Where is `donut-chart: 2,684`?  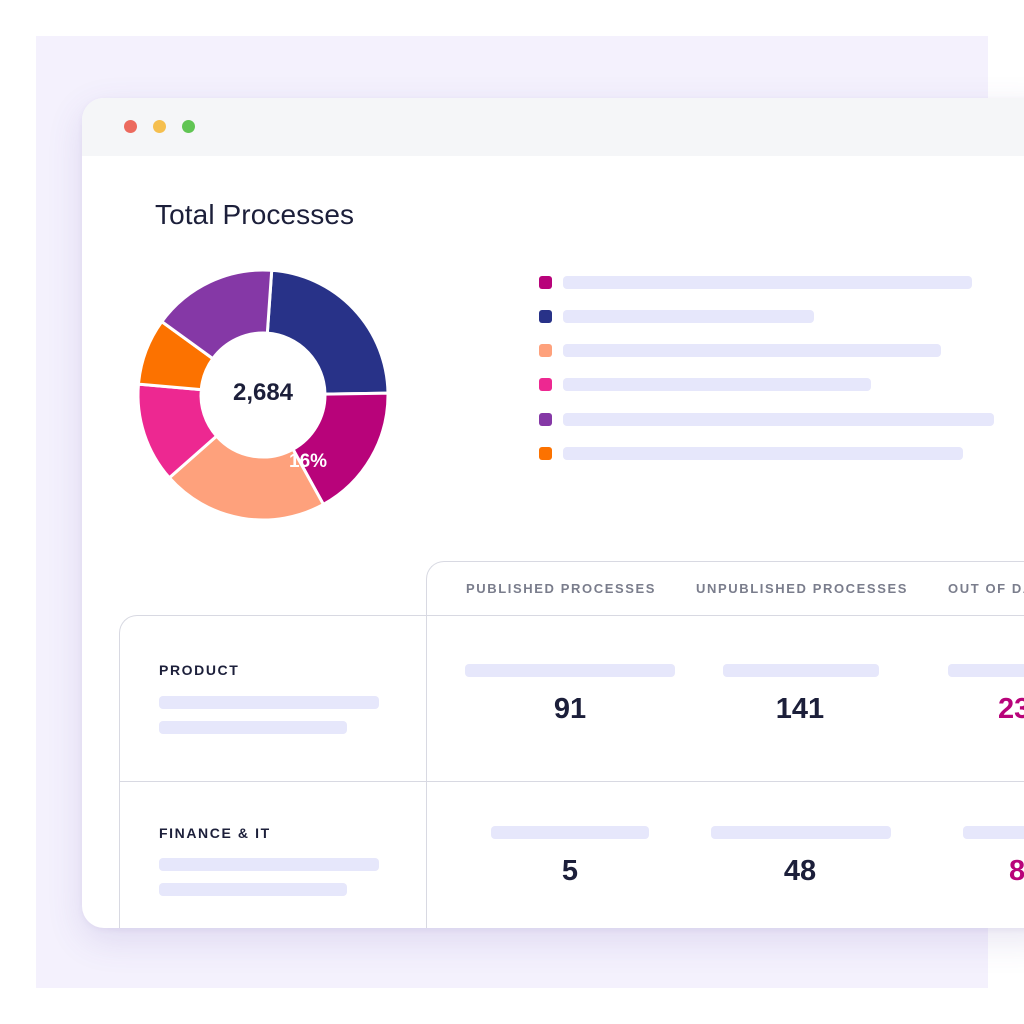 donut-chart: 2,684 is located at coordinates (263, 395).